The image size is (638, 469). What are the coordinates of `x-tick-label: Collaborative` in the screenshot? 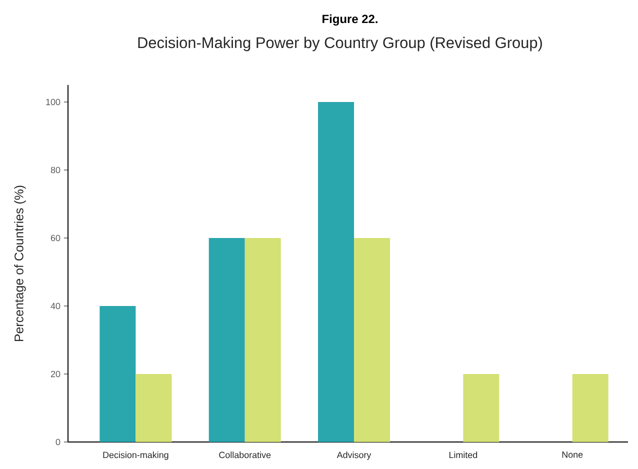 It's located at (245, 455).